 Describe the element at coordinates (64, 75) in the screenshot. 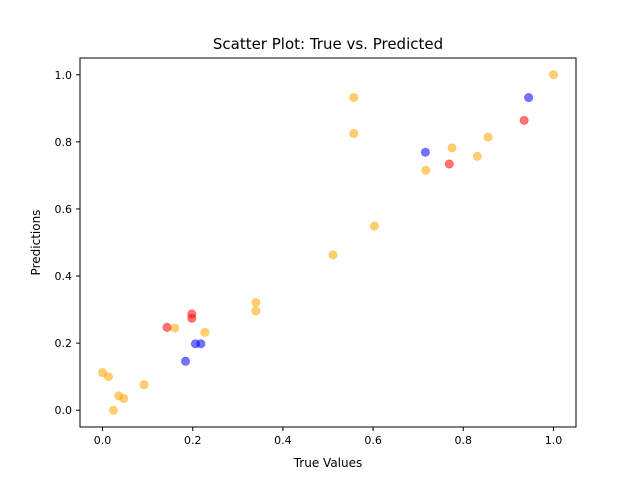

I see `y-tick-label: 1.0` at that location.